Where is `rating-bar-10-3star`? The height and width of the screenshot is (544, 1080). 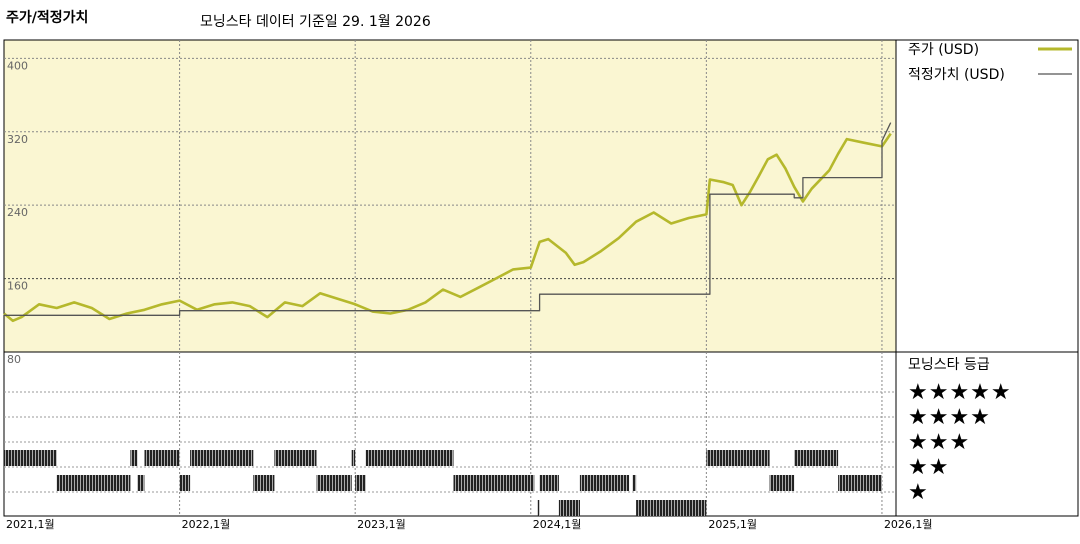
rating-bar-10-3star is located at coordinates (354, 458).